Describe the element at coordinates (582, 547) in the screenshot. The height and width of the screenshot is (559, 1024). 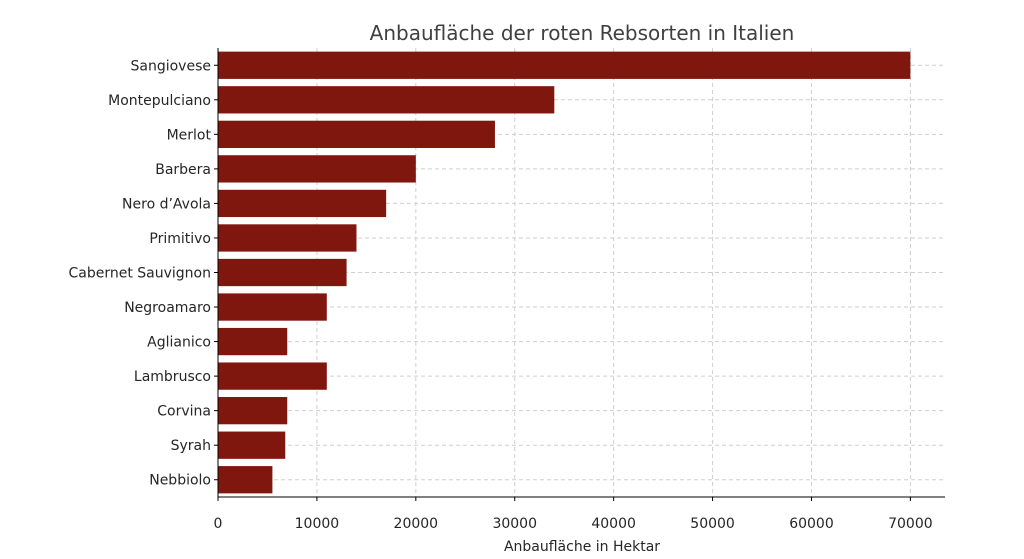
I see `x-axis-label: Anbaufläche in Hektar` at that location.